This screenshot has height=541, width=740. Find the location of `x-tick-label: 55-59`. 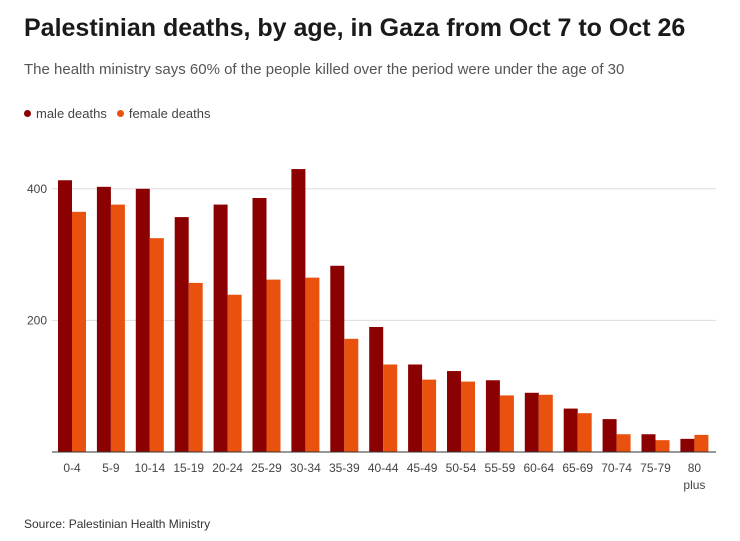

x-tick-label: 55-59 is located at coordinates (500, 468).